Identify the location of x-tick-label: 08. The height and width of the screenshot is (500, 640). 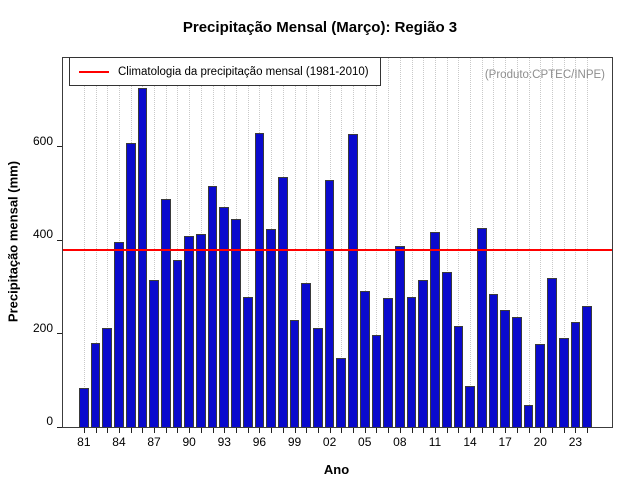
(400, 442).